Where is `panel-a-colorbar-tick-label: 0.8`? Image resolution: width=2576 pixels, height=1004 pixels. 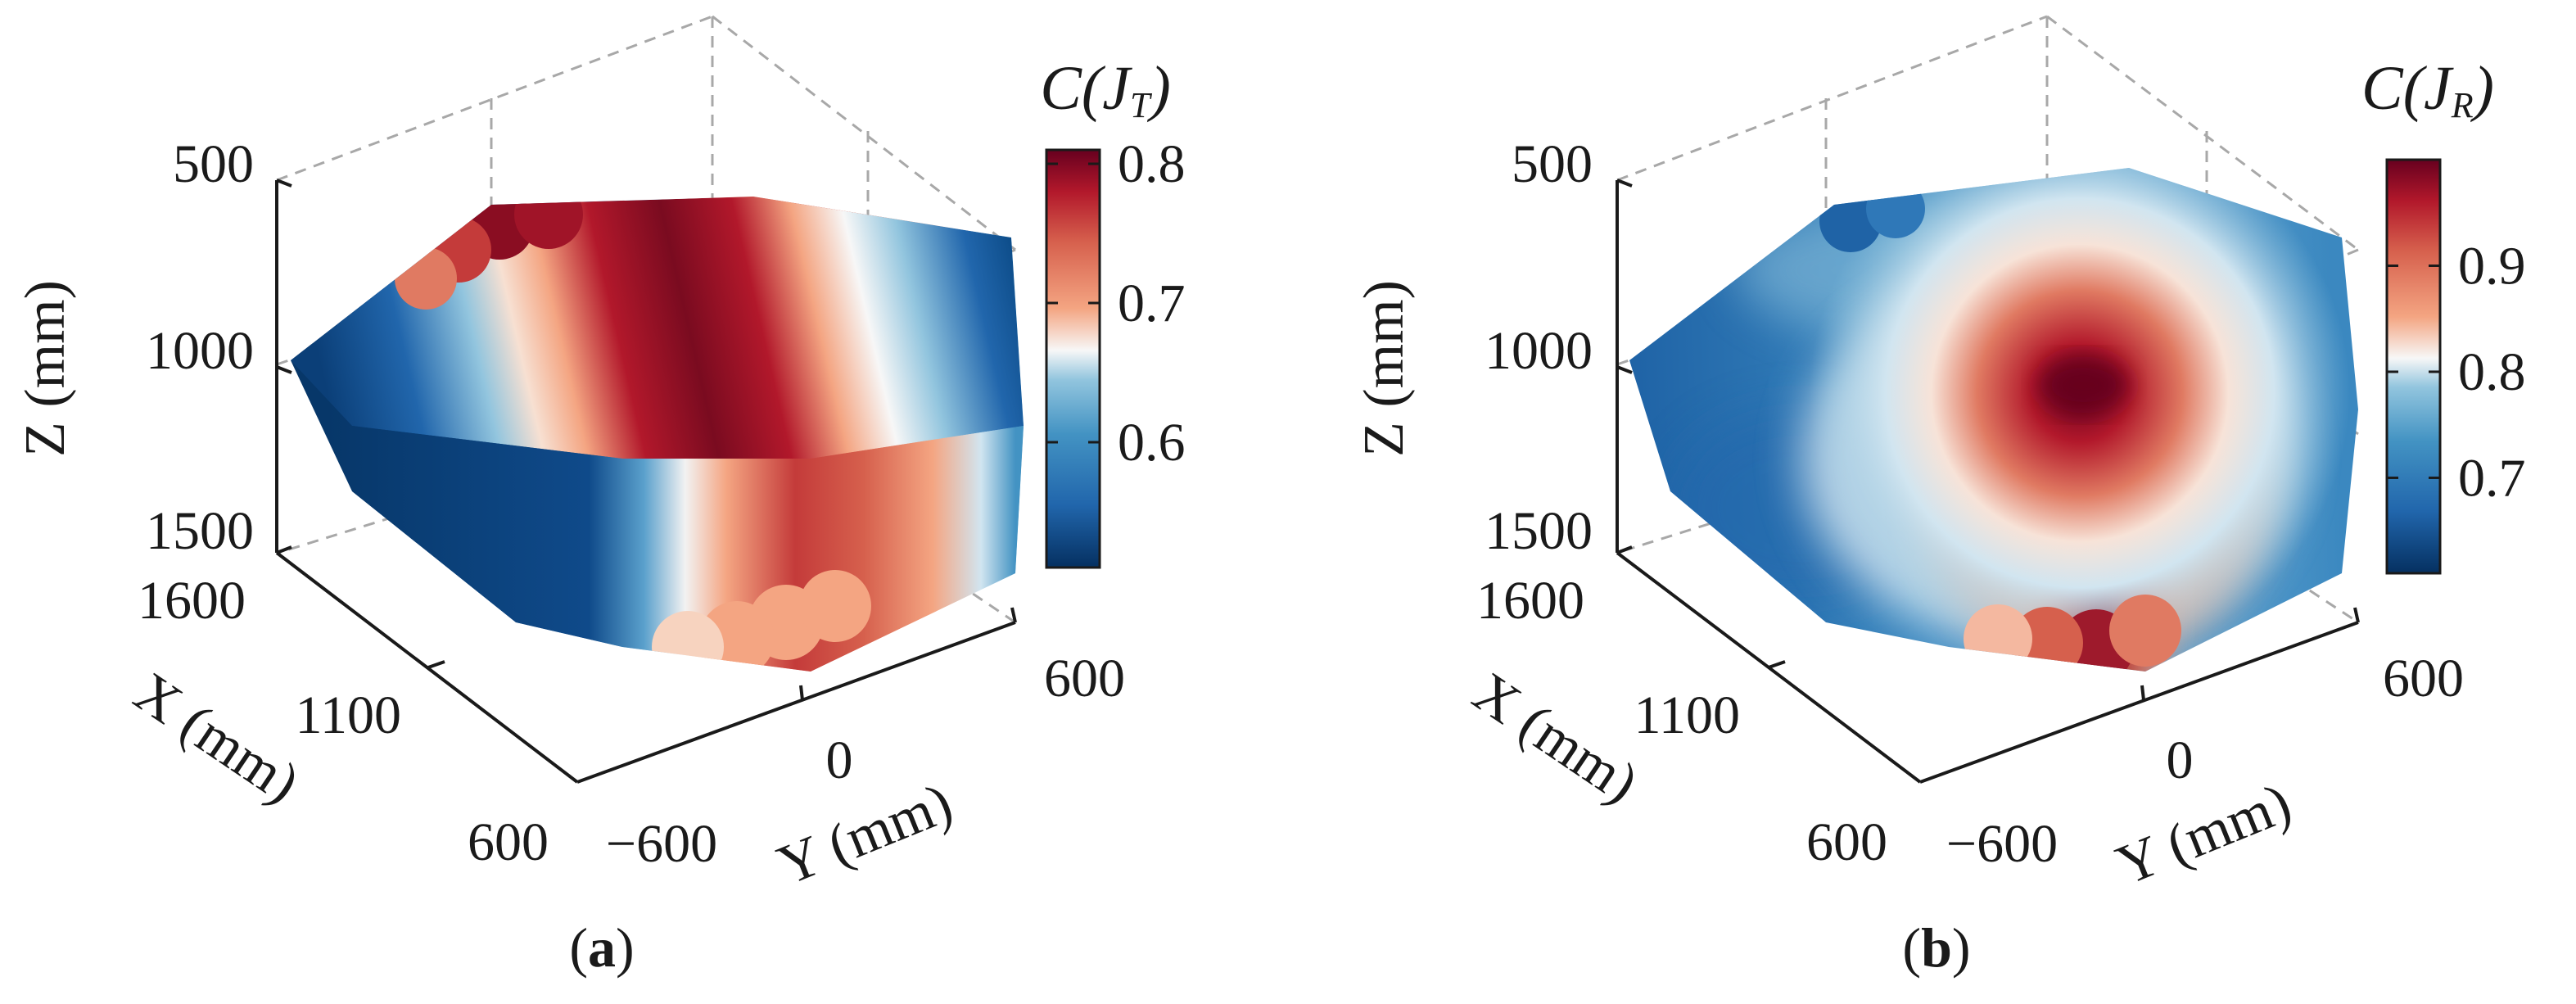
panel-a-colorbar-tick-label: 0.8 is located at coordinates (1152, 164).